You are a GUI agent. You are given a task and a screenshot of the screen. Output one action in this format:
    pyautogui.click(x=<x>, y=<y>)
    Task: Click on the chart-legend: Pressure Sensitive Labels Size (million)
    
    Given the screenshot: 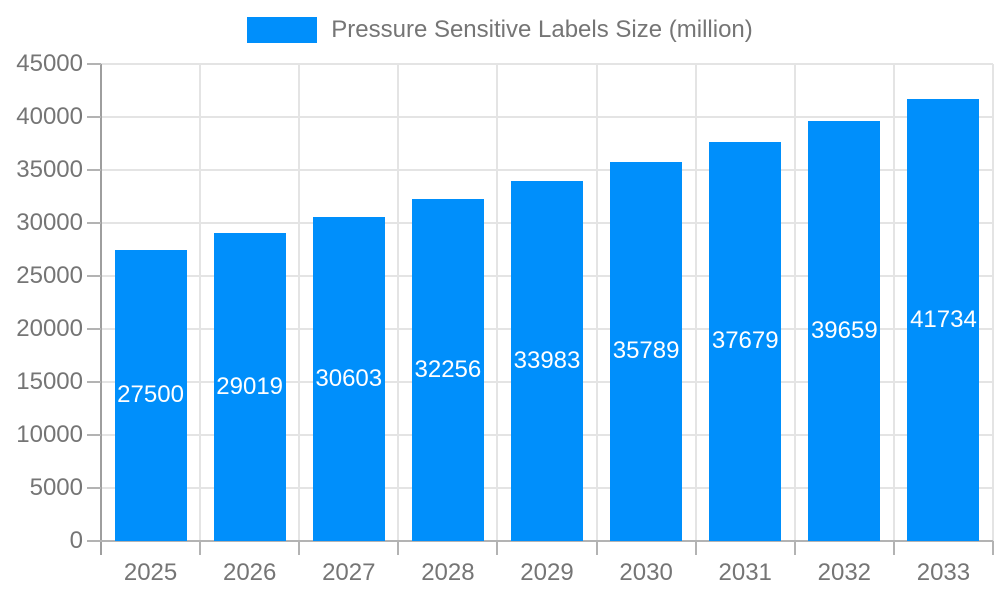 What is the action you would take?
    pyautogui.click(x=500, y=30)
    